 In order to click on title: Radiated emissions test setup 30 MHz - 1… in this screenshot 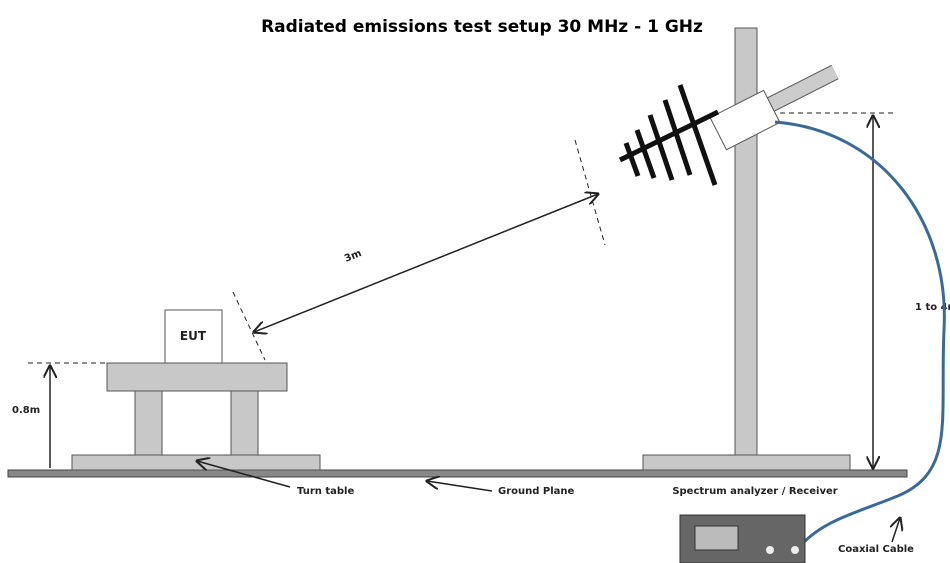, I will do `click(482, 27)`.